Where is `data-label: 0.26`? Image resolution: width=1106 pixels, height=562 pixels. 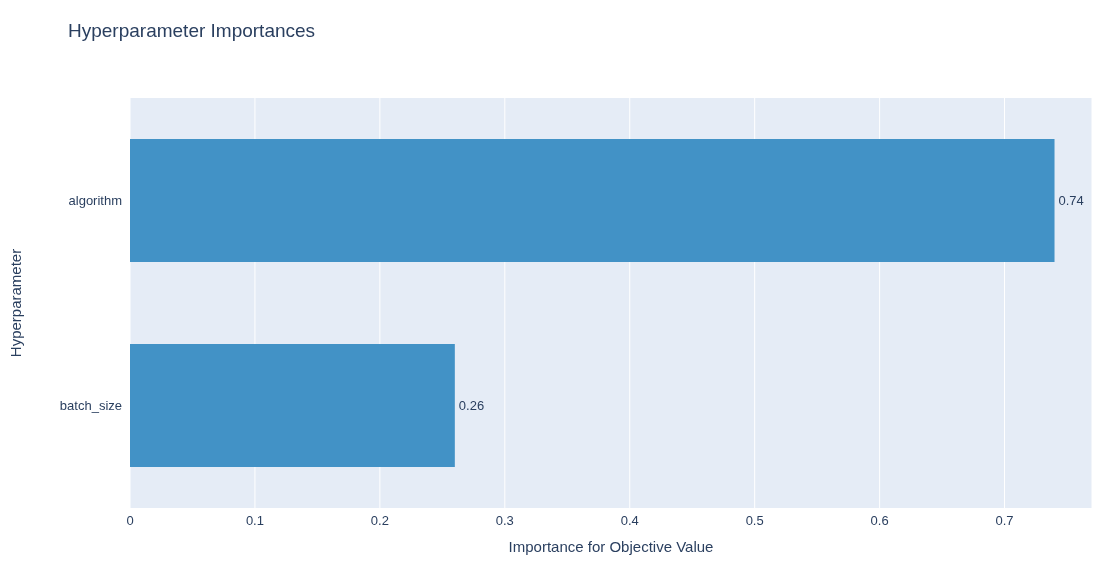
data-label: 0.26 is located at coordinates (471, 406).